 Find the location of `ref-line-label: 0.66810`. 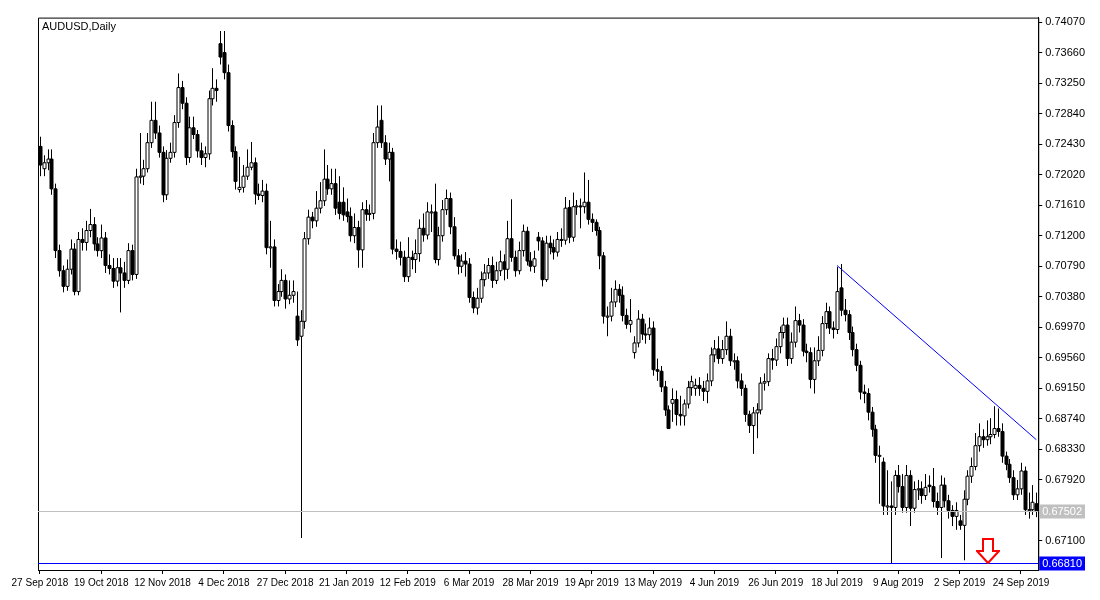

ref-line-label: 0.66810 is located at coordinates (1062, 562).